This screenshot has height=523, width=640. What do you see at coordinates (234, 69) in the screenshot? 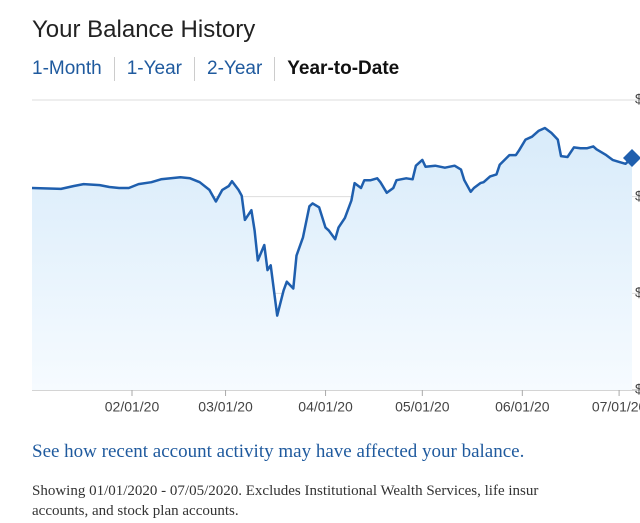
I see `tab: 2-Year` at bounding box center [234, 69].